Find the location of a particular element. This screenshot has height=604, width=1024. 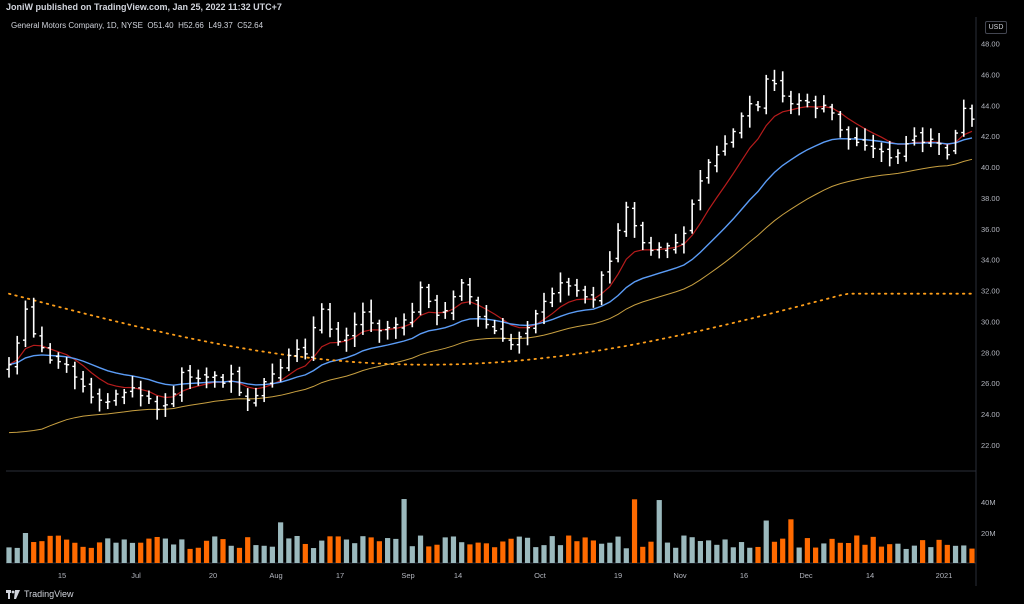

time-tick-label: 19 is located at coordinates (618, 575).